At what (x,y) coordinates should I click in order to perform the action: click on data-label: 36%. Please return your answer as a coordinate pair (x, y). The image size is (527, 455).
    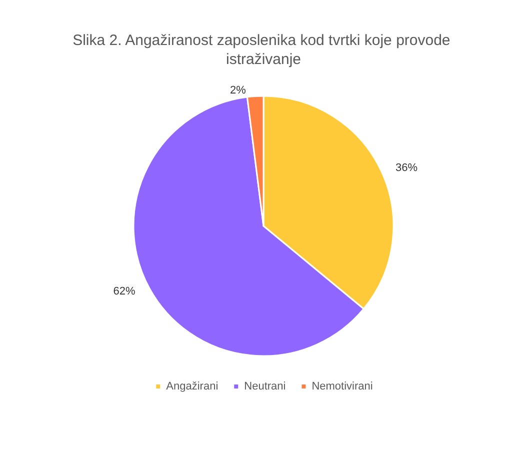
    Looking at the image, I should click on (407, 168).